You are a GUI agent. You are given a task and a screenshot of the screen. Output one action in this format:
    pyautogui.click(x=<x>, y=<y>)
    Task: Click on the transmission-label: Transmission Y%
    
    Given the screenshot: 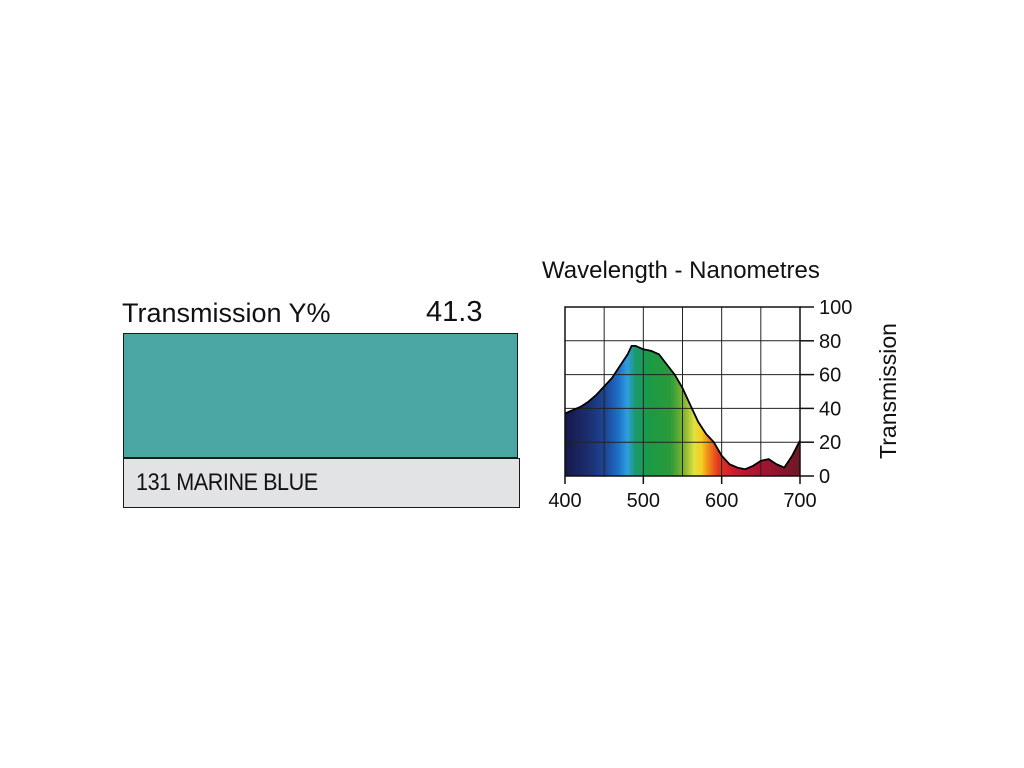 What is the action you would take?
    pyautogui.click(x=226, y=313)
    